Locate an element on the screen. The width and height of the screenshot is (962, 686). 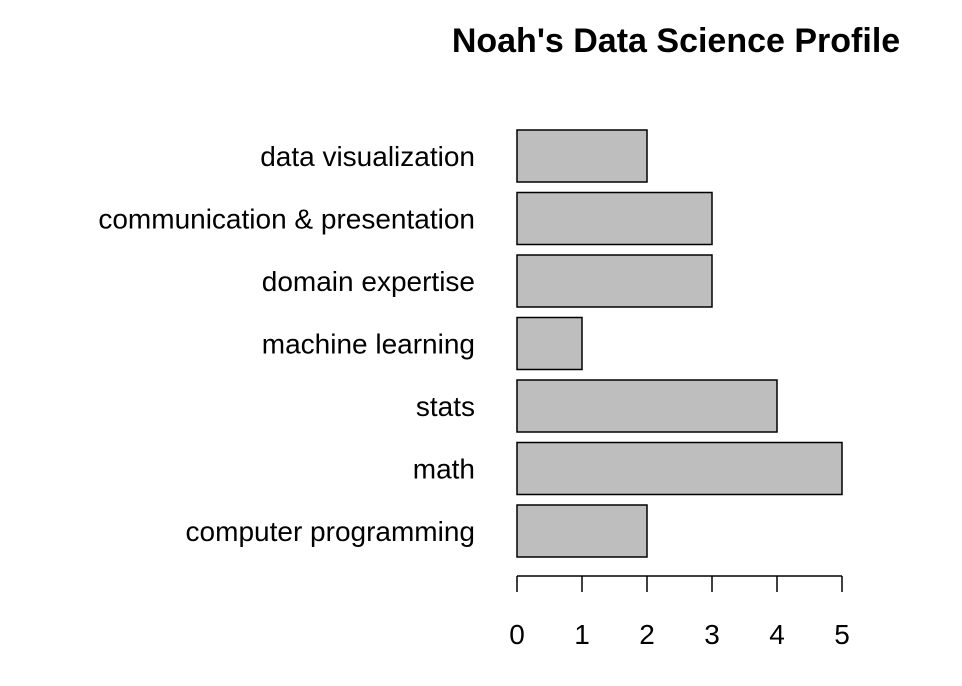
bar-stats is located at coordinates (647, 406).